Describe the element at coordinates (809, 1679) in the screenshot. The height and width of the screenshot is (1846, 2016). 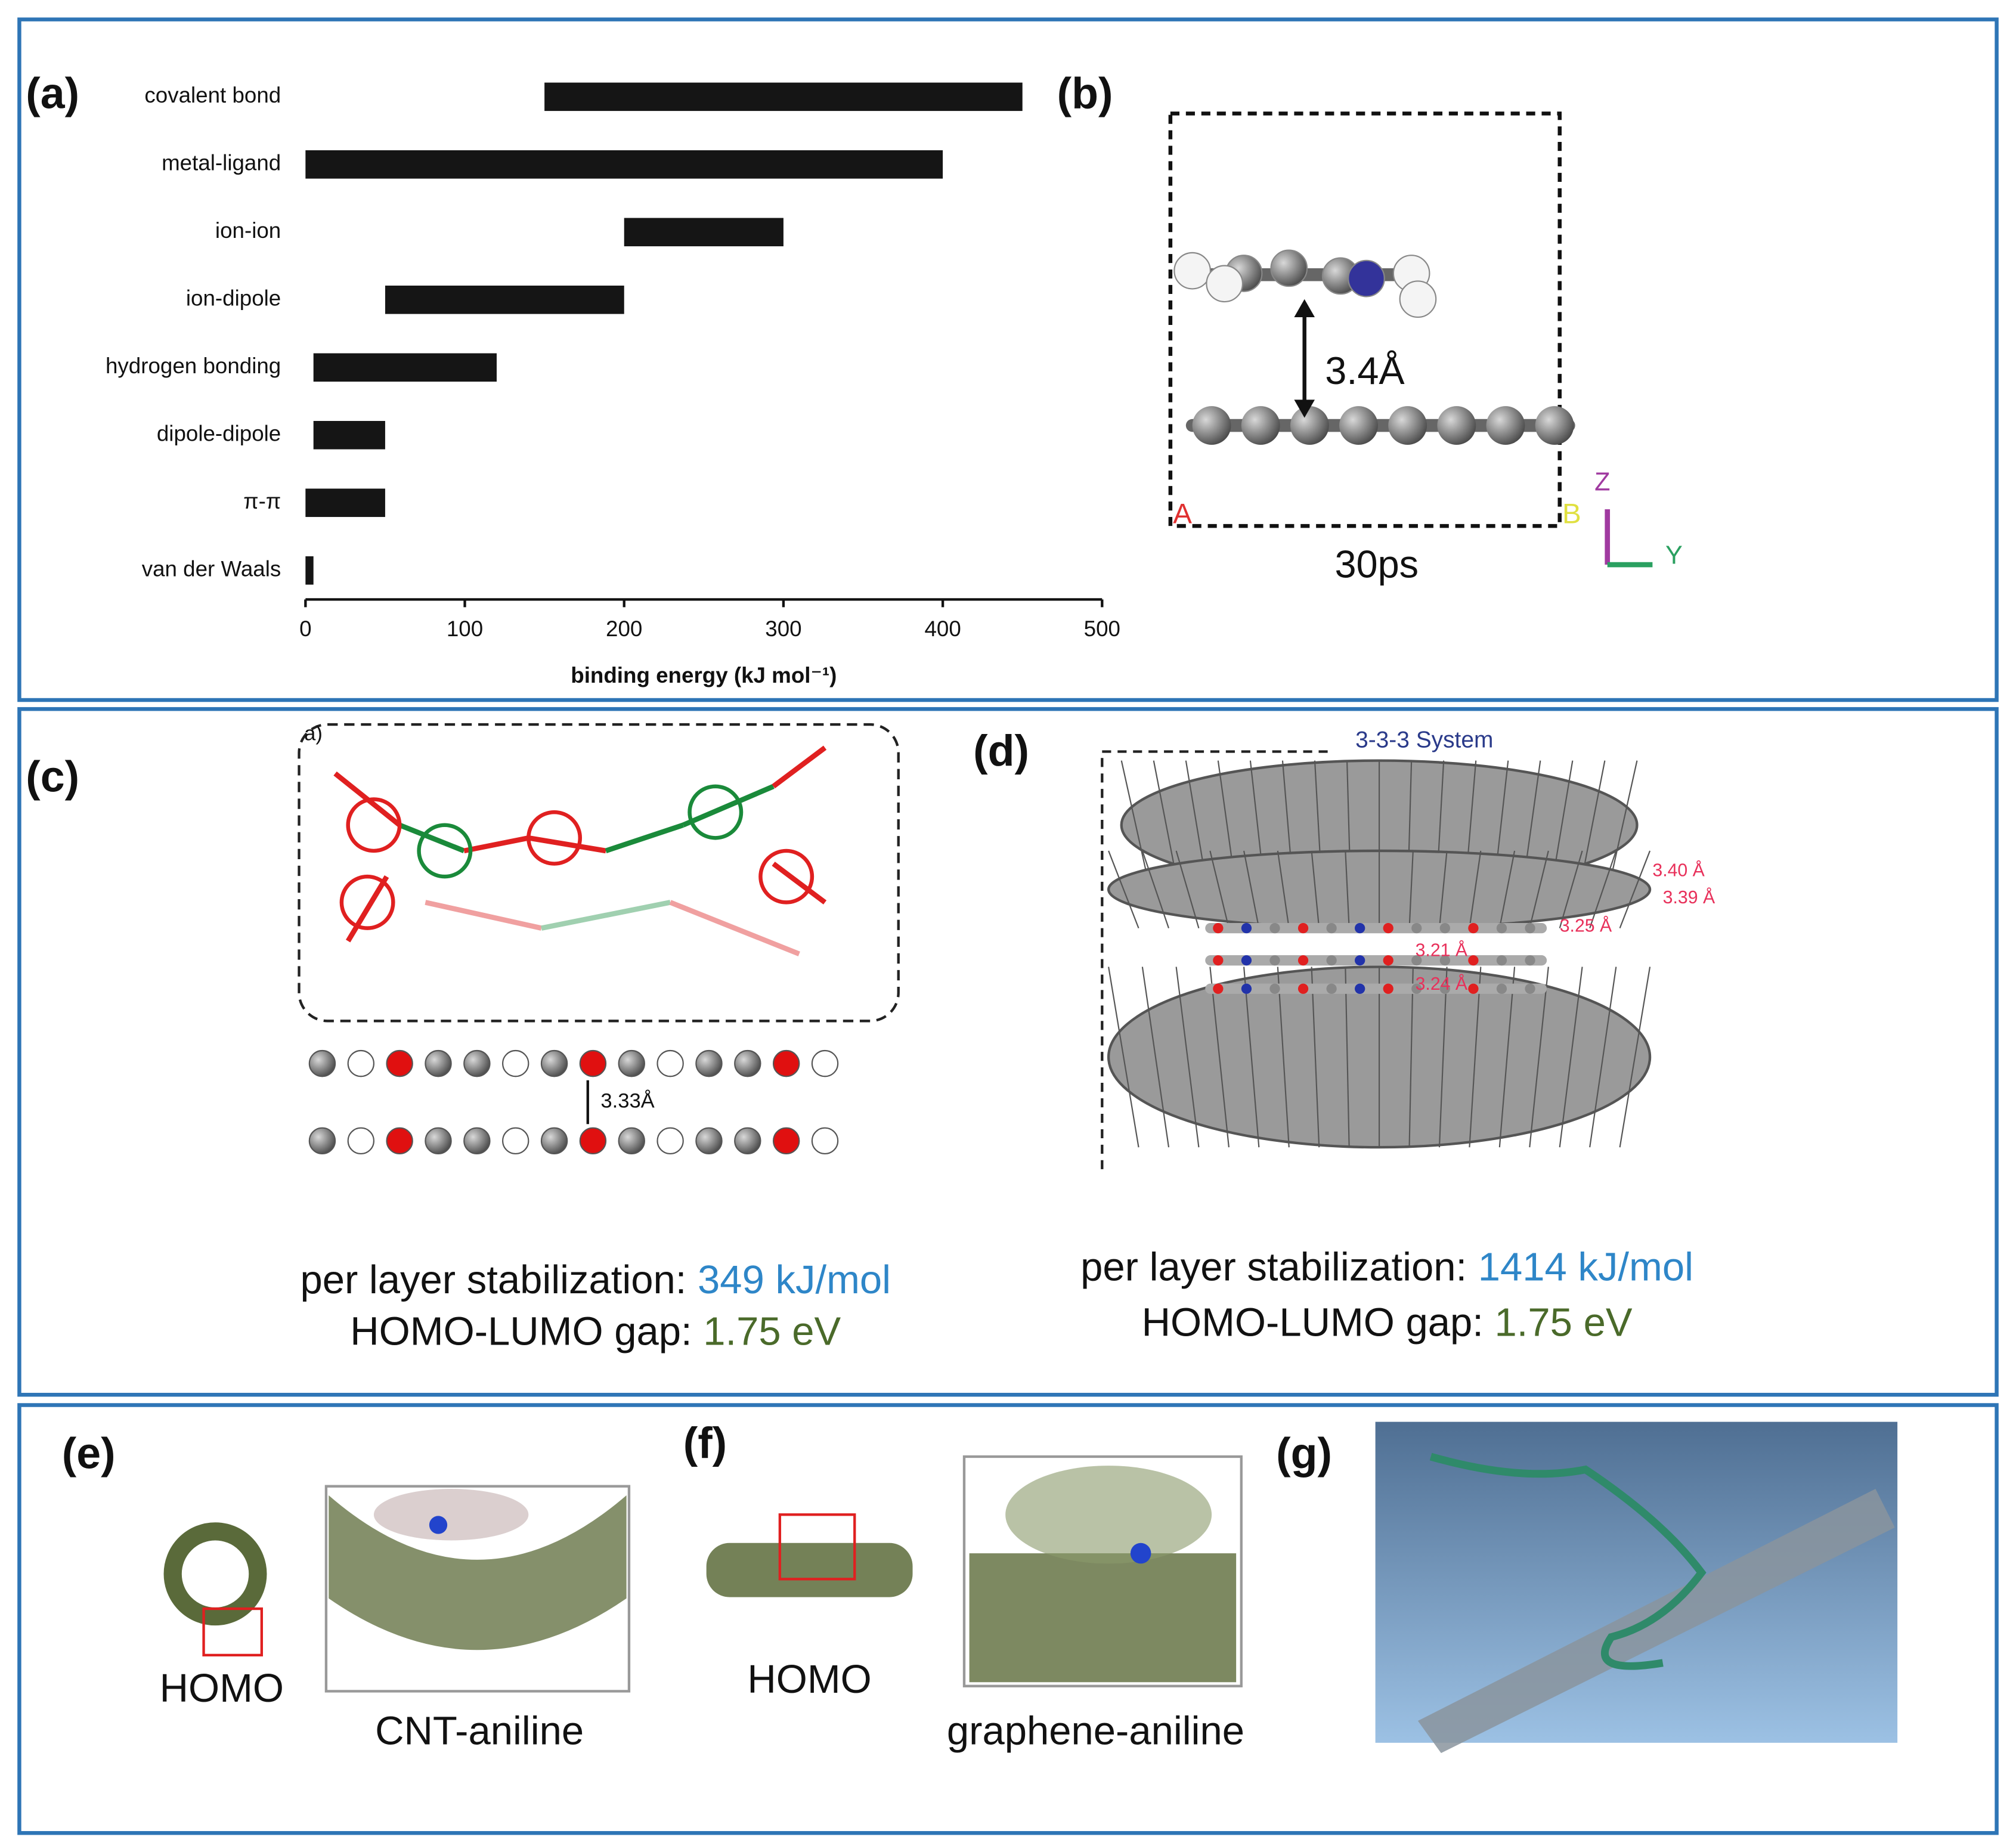
I see `orbital-label: HOMO` at that location.